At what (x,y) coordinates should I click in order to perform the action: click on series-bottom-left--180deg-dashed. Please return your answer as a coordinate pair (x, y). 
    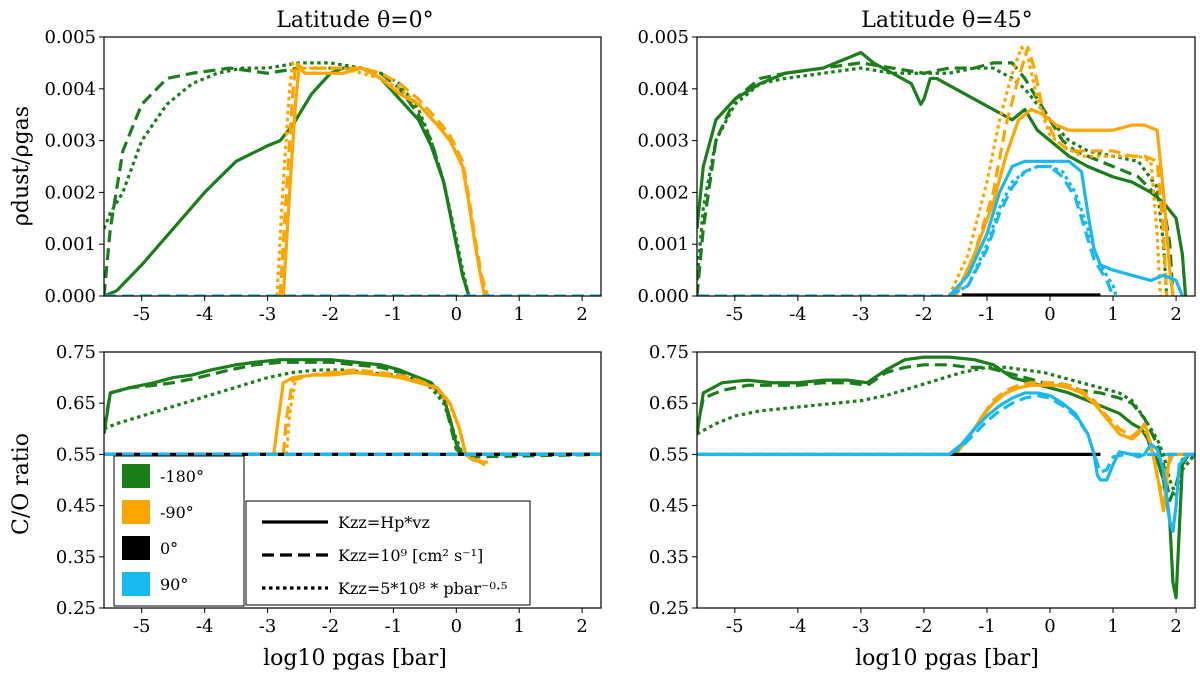
    Looking at the image, I should click on (352, 409).